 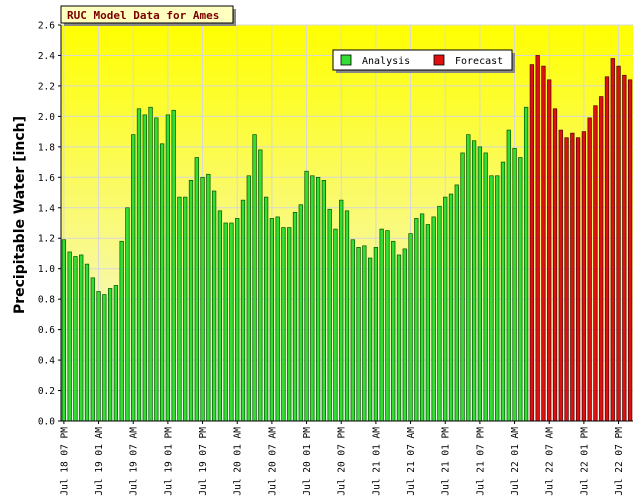 I want to click on legend-swatch-analysis, so click(x=346, y=60).